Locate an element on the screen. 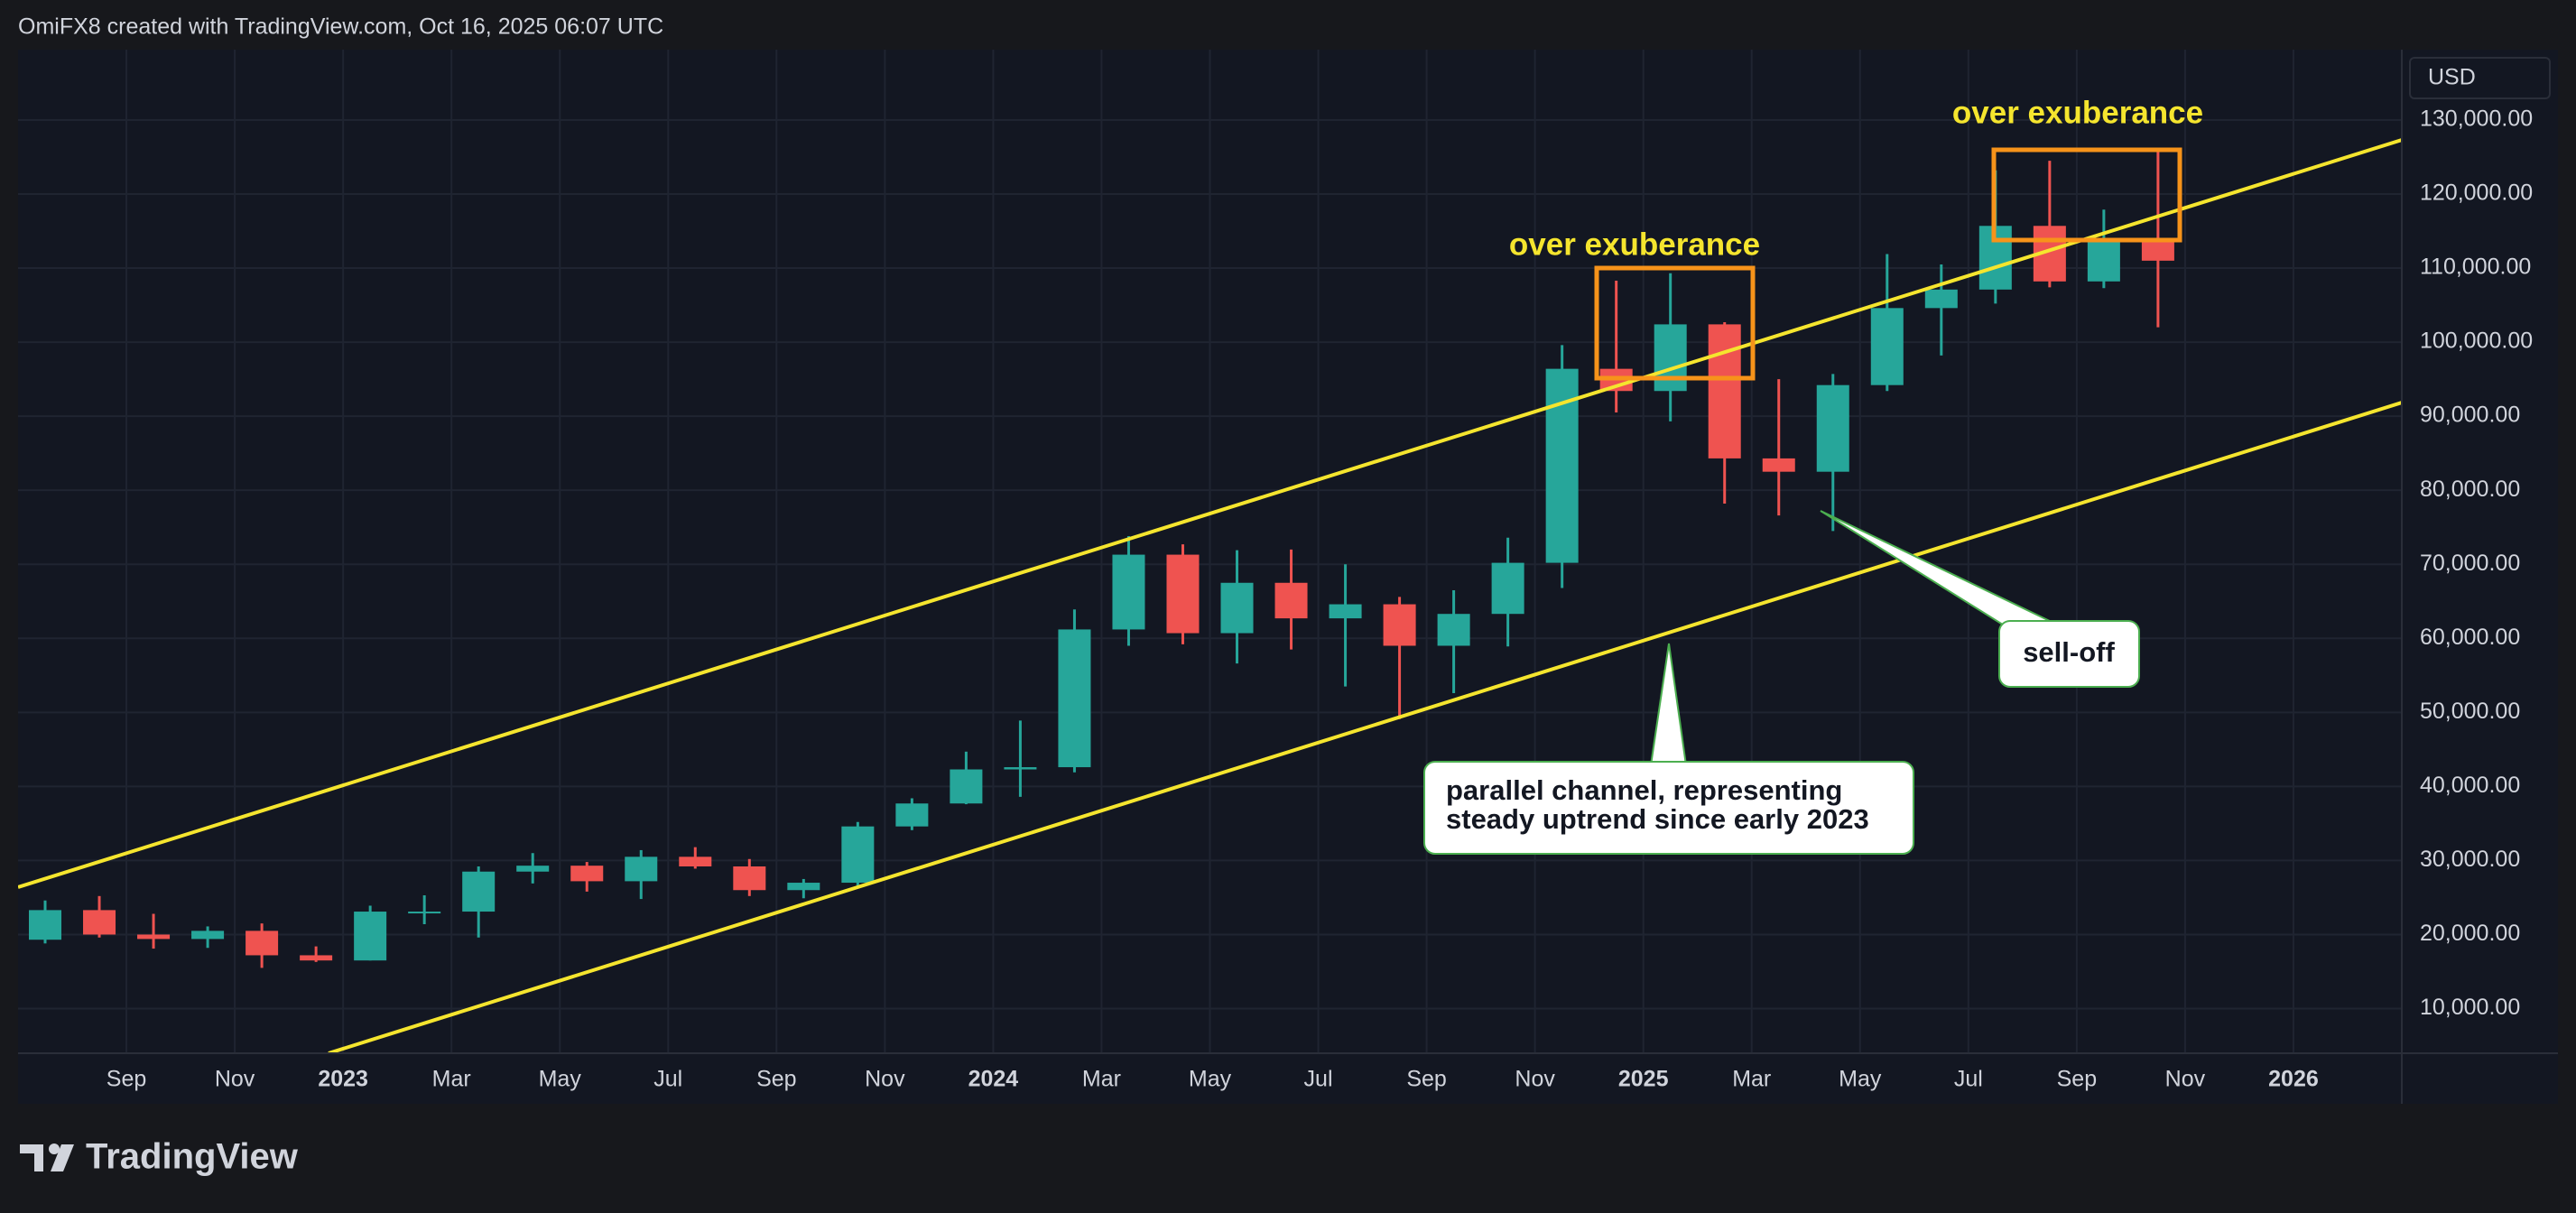  logo is located at coordinates (47, 1157).